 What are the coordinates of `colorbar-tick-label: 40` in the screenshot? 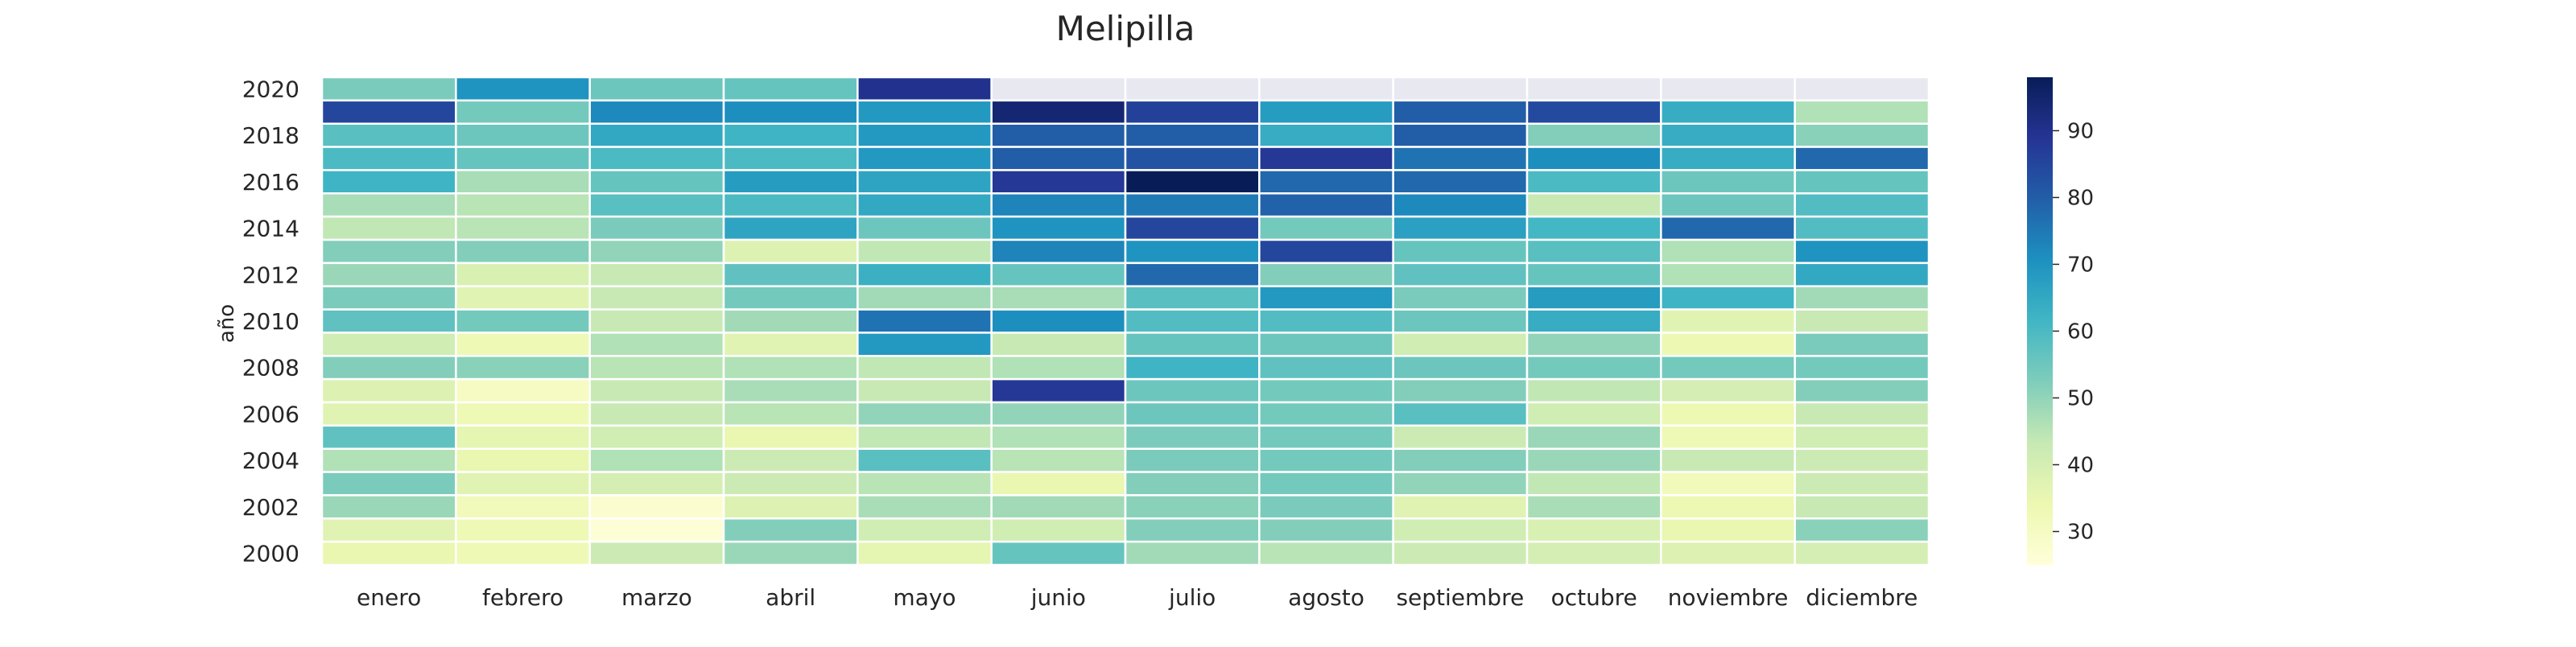 It's located at (2080, 465).